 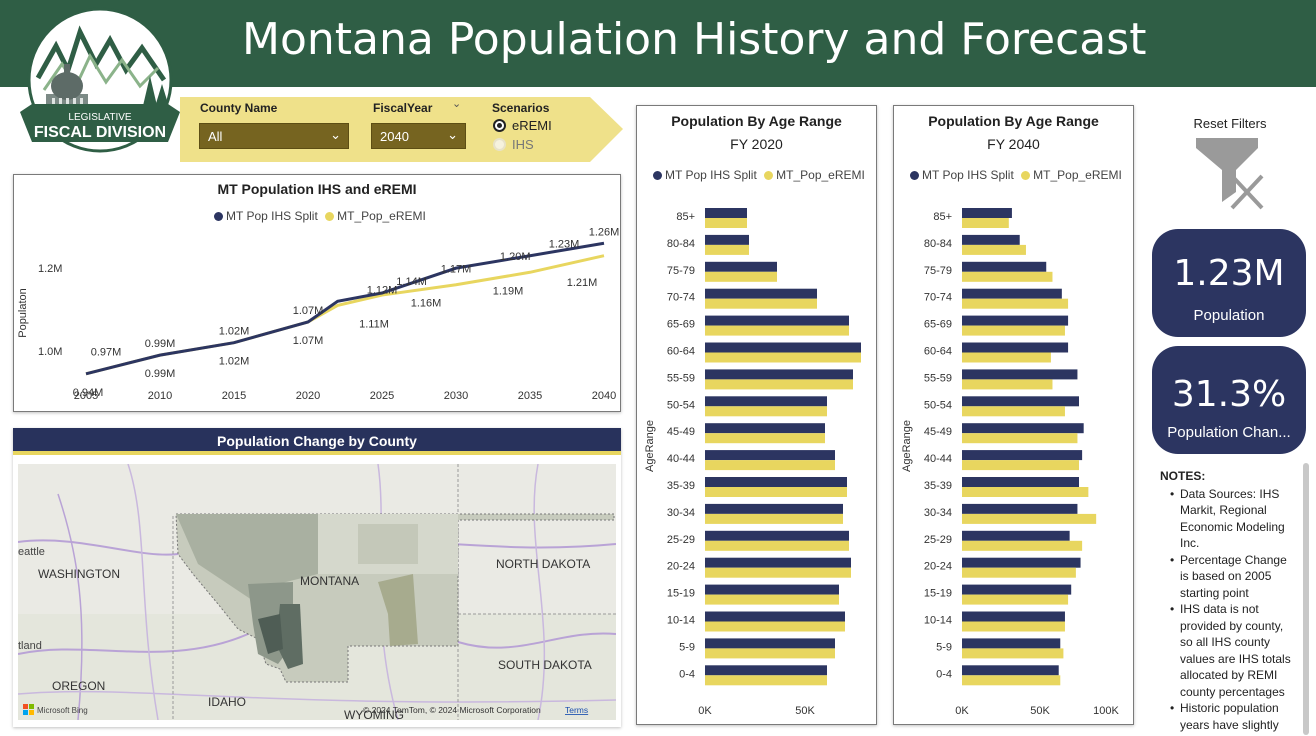 What do you see at coordinates (513, 144) in the screenshot?
I see `scenario-option-ihs: IHS` at bounding box center [513, 144].